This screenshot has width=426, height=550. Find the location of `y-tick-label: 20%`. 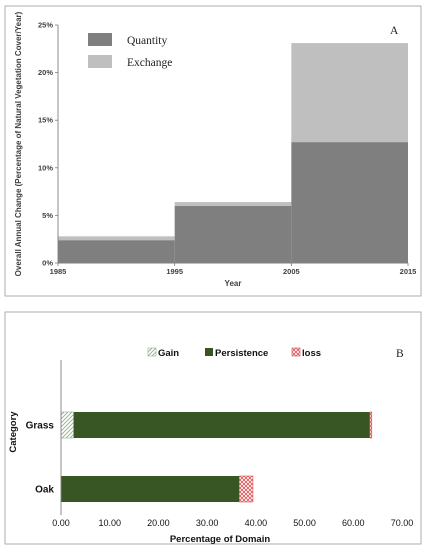

y-tick-label: 20% is located at coordinates (45, 72).